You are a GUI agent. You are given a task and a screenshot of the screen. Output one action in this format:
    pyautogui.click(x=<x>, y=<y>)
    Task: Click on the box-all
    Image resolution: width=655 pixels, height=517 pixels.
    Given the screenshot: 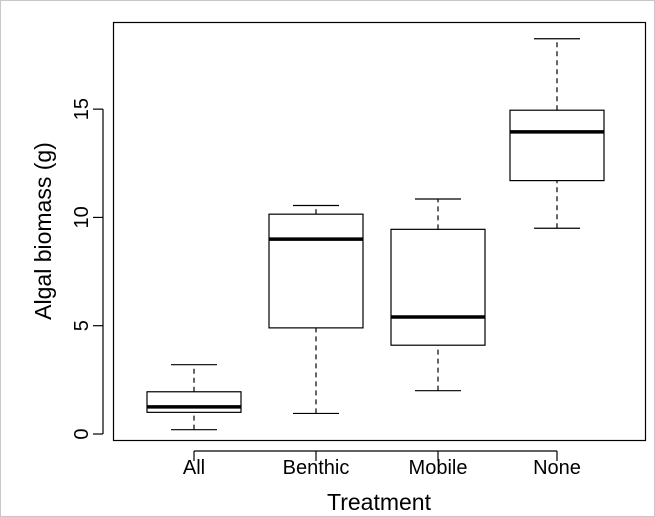 What is the action you would take?
    pyautogui.click(x=194, y=397)
    